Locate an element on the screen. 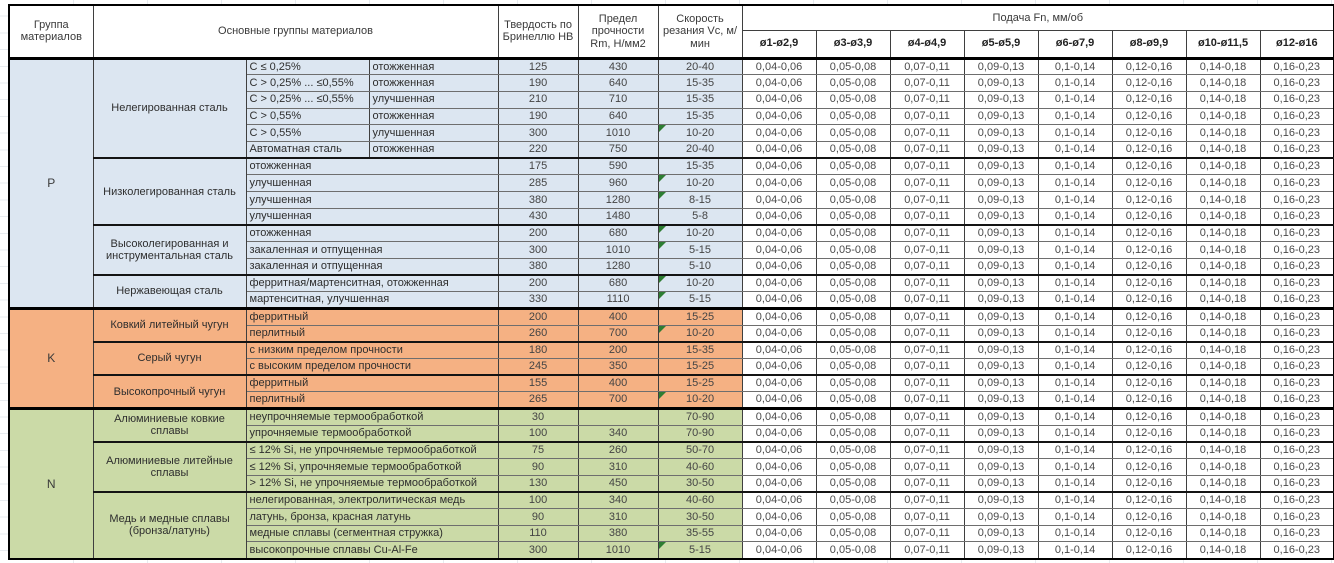 This screenshot has height=563, width=1334. cutting-speed-vc-cell: 10-20 is located at coordinates (700, 133).